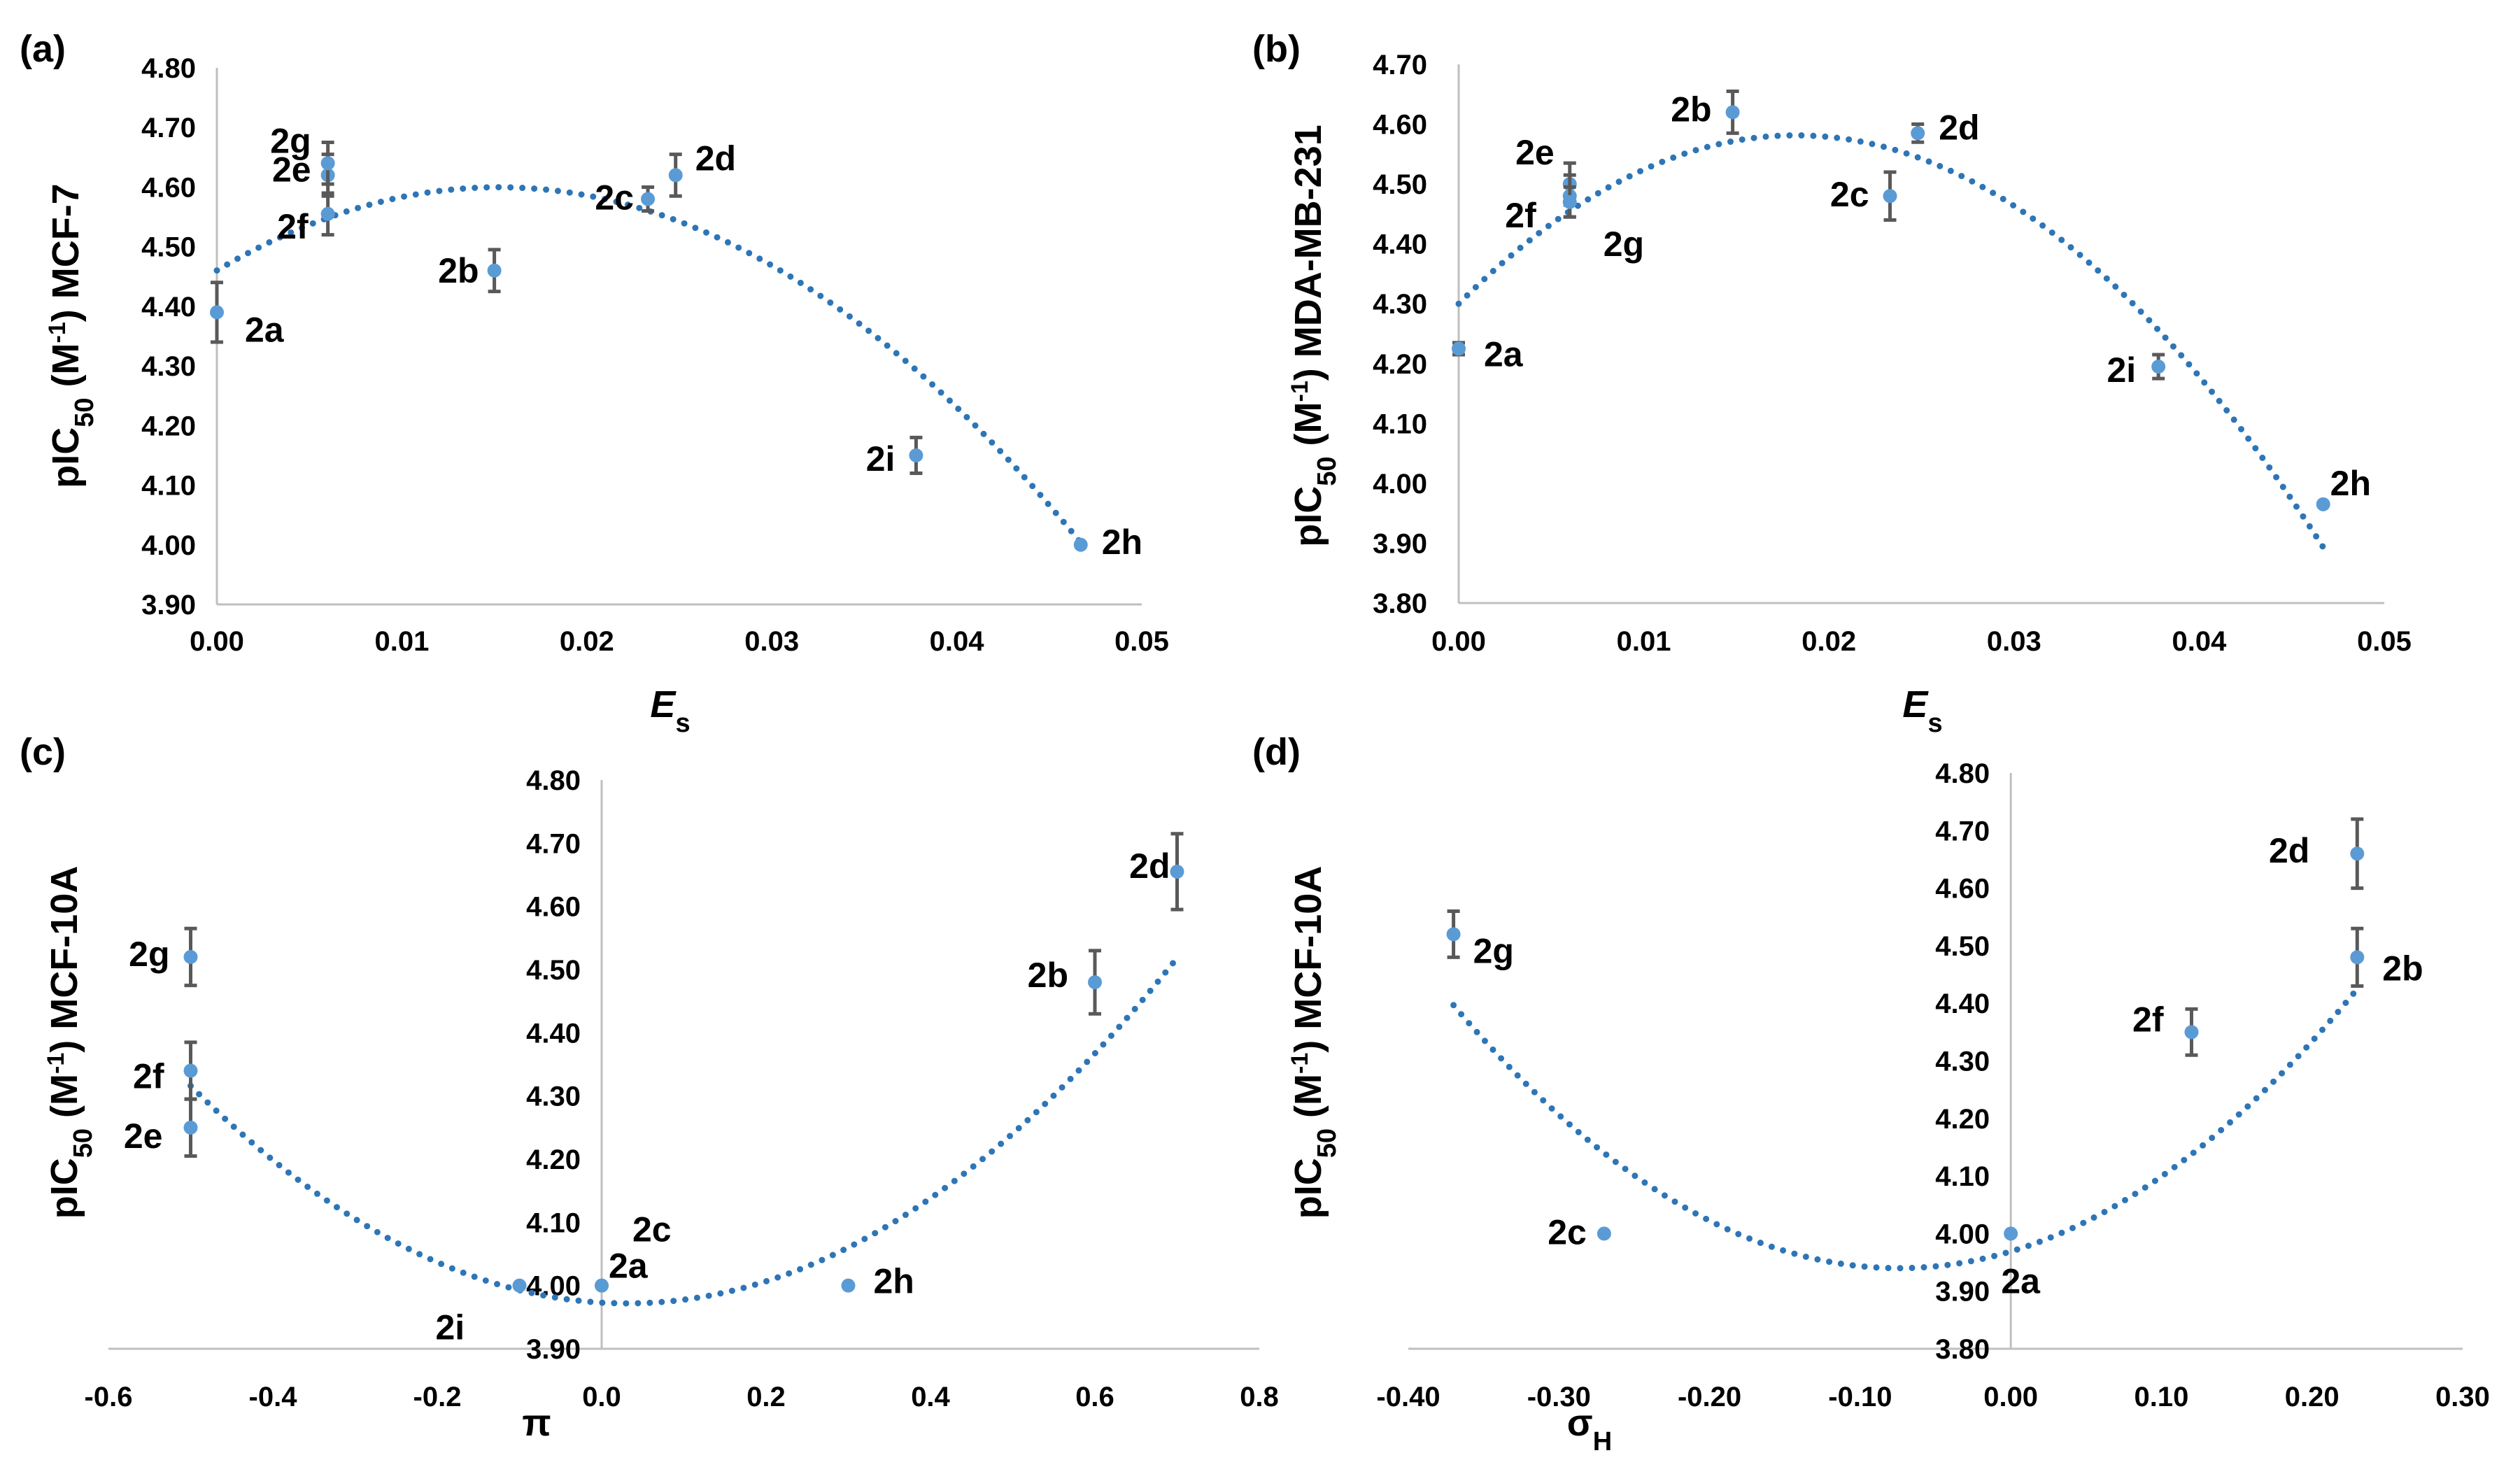 Image resolution: width=2520 pixels, height=1460 pixels. What do you see at coordinates (66, 252) in the screenshot?
I see `y-axis-label-cellline: ) MCF-7` at bounding box center [66, 252].